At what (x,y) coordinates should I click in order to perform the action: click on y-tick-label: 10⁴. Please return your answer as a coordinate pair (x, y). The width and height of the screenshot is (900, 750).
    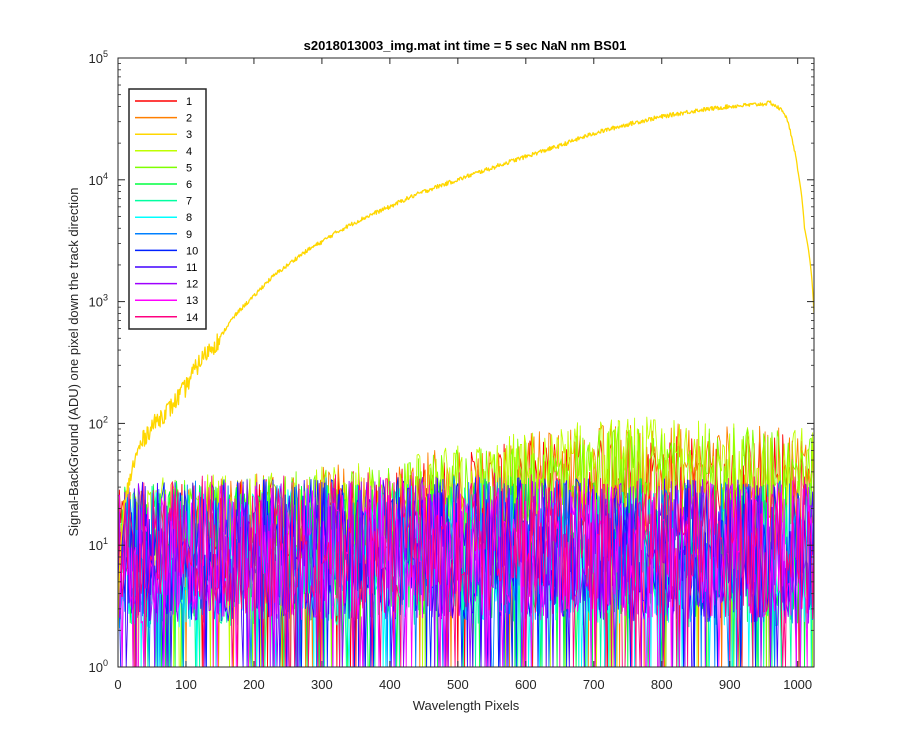
    Looking at the image, I should click on (98, 179).